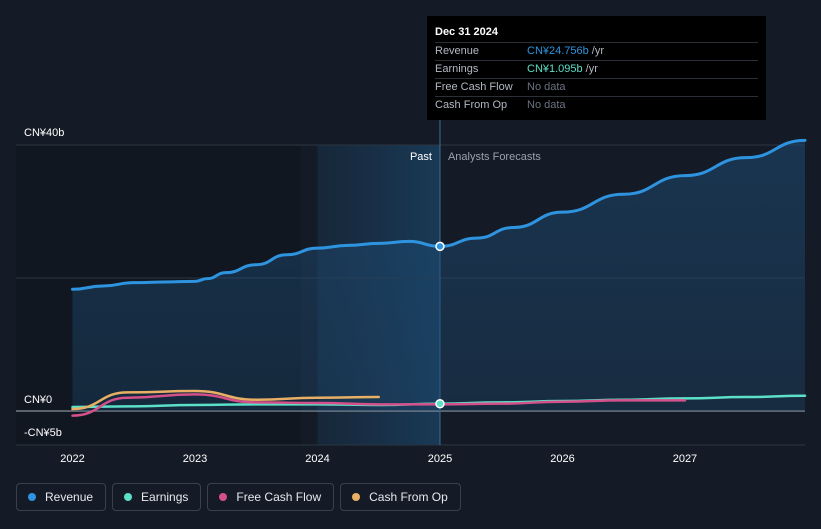 This screenshot has width=821, height=529. I want to click on legend-item-earnings: Earnings, so click(157, 497).